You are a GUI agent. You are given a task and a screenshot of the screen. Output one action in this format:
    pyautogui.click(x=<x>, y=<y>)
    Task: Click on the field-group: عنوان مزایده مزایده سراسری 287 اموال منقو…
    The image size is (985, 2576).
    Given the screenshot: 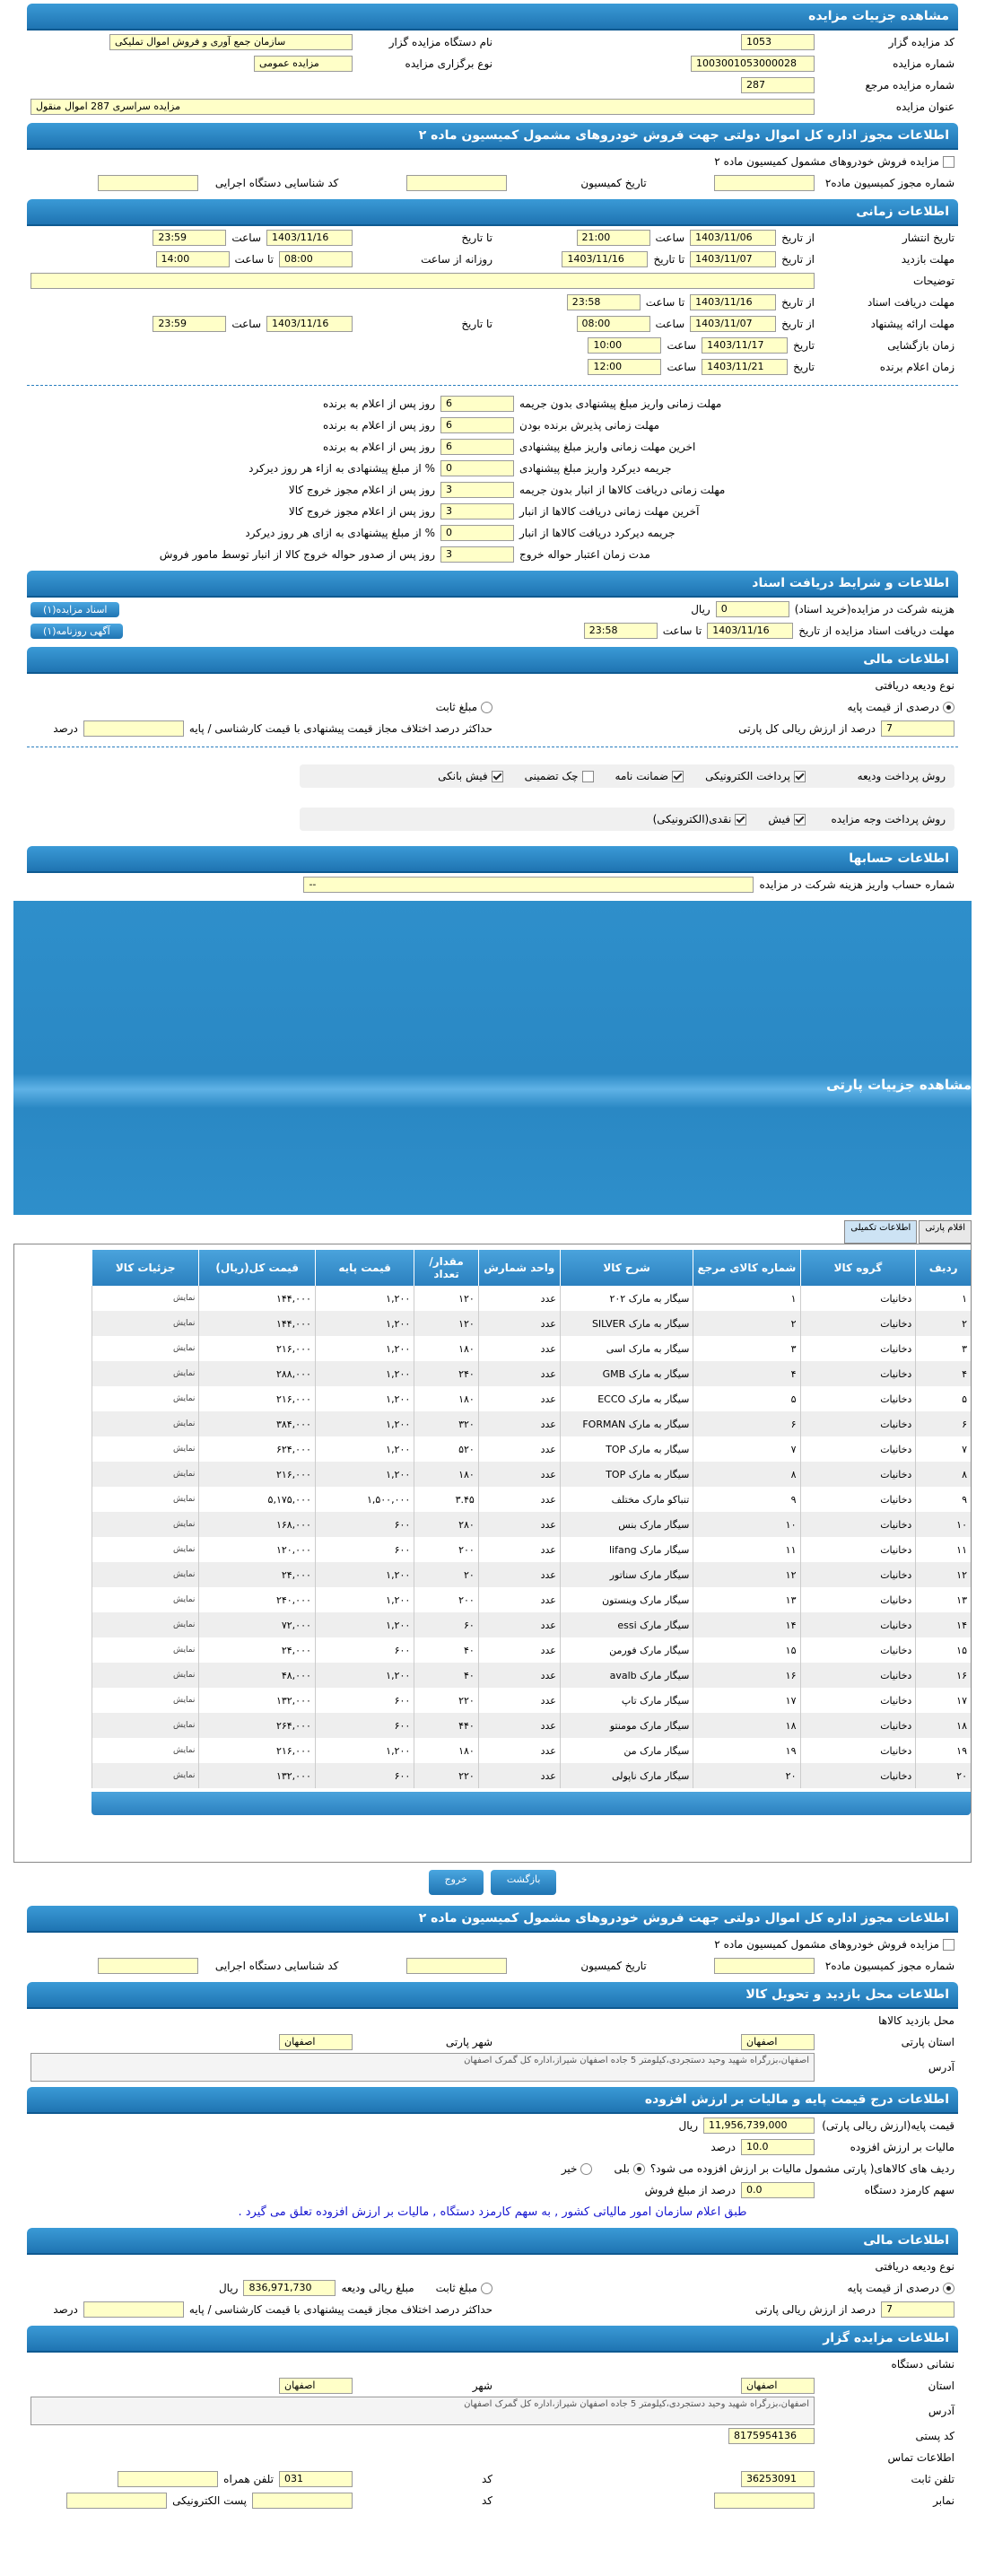 What is the action you would take?
    pyautogui.click(x=492, y=107)
    